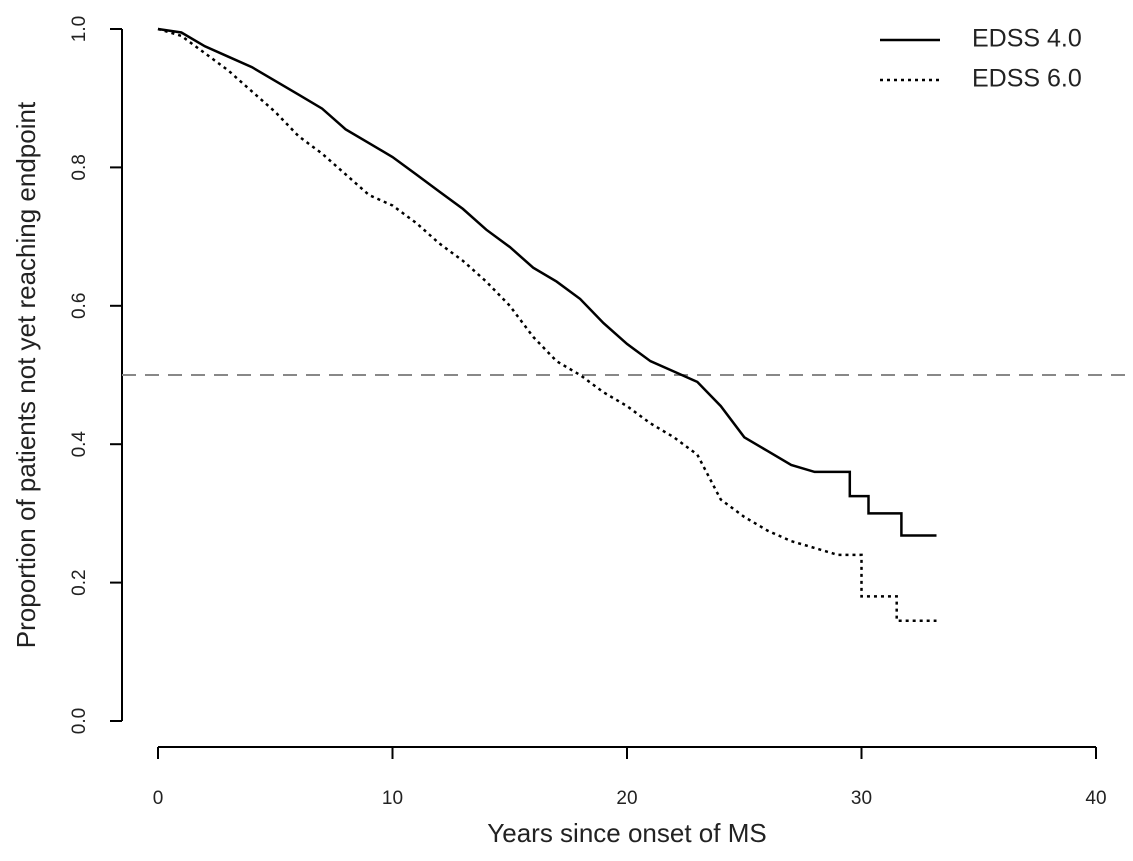 This screenshot has width=1133, height=861. I want to click on x-tick-label: 10, so click(392, 798).